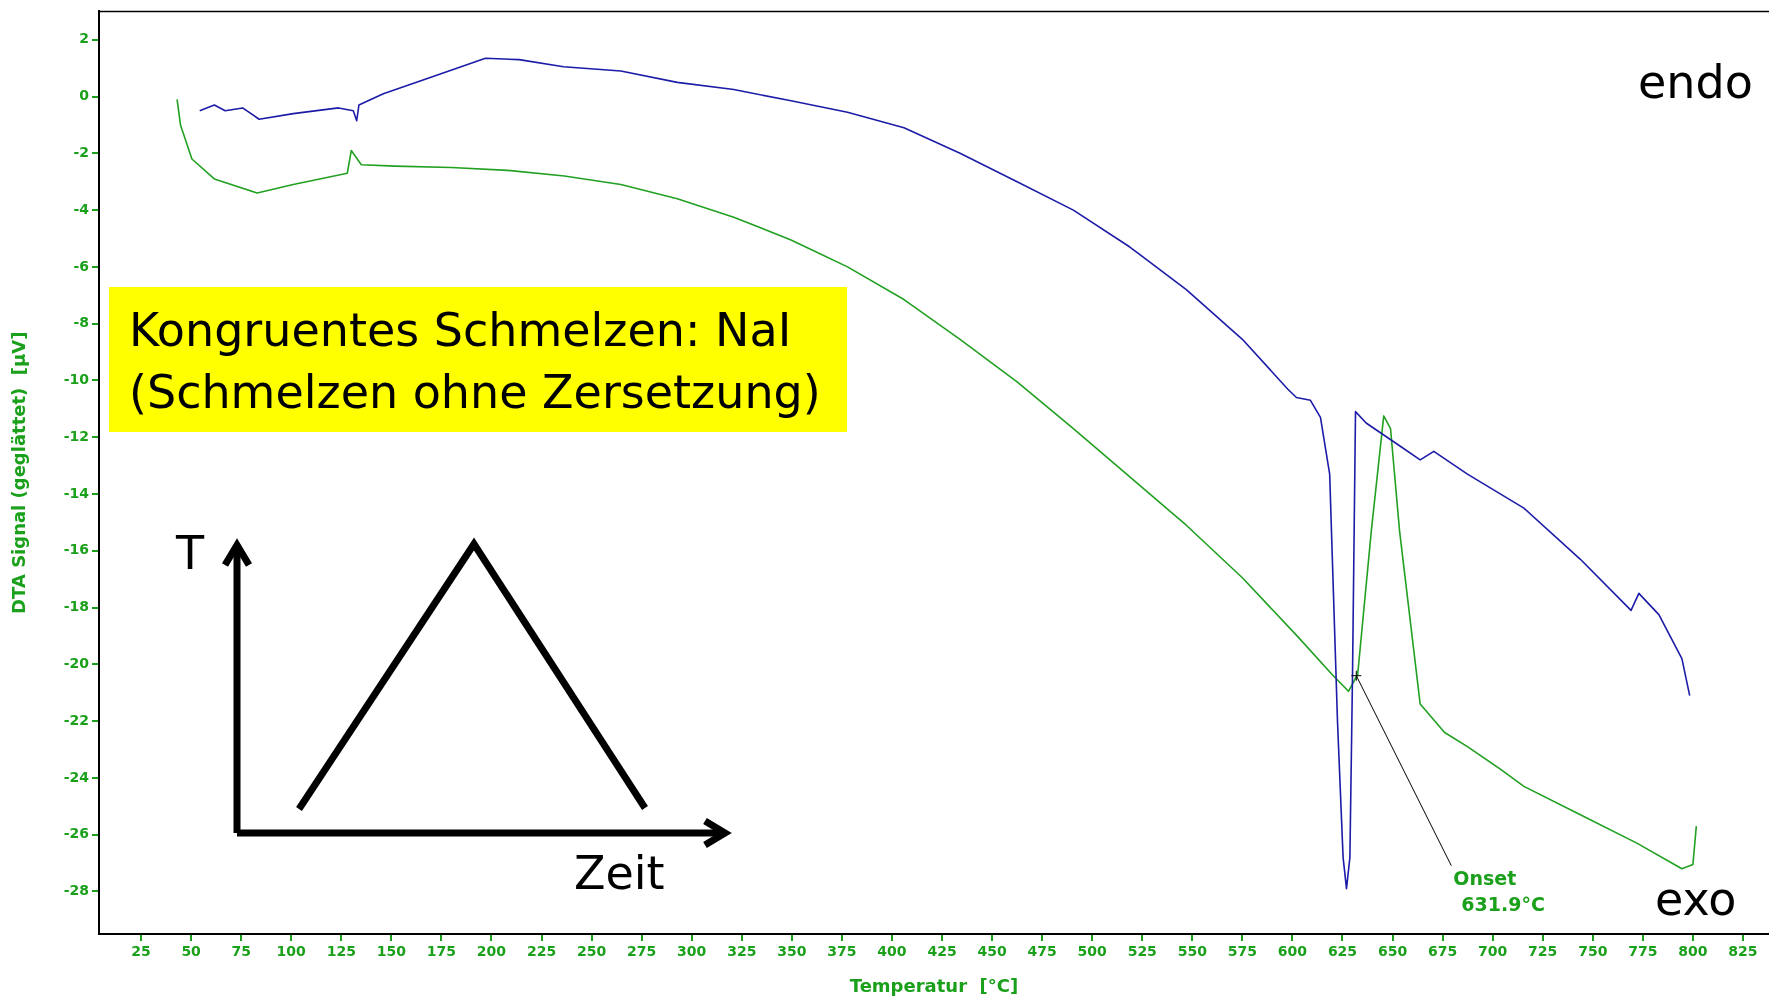 This screenshot has width=1769, height=1000. What do you see at coordinates (191, 951) in the screenshot?
I see `x-tick-label: 50` at bounding box center [191, 951].